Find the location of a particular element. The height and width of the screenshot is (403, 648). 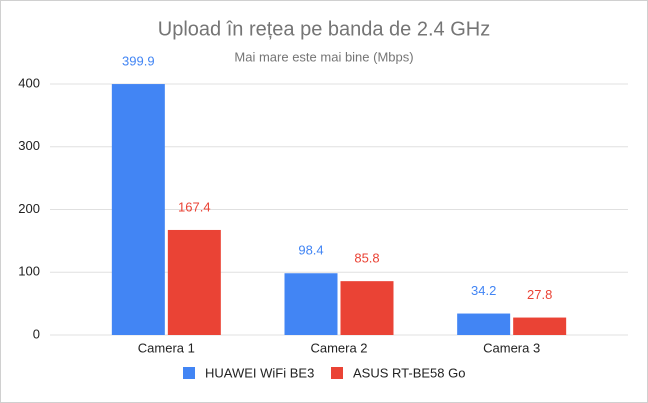

y-tick-label: 400 is located at coordinates (29, 82).